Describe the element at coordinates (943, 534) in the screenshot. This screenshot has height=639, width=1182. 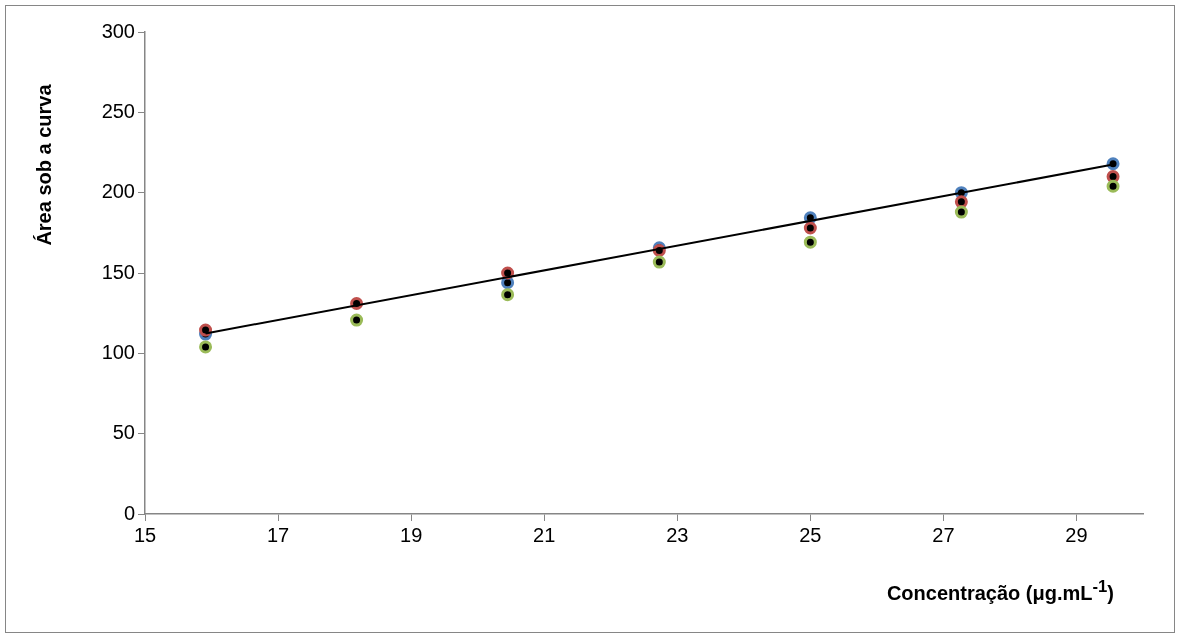
I see `x-tick-label: 27` at that location.